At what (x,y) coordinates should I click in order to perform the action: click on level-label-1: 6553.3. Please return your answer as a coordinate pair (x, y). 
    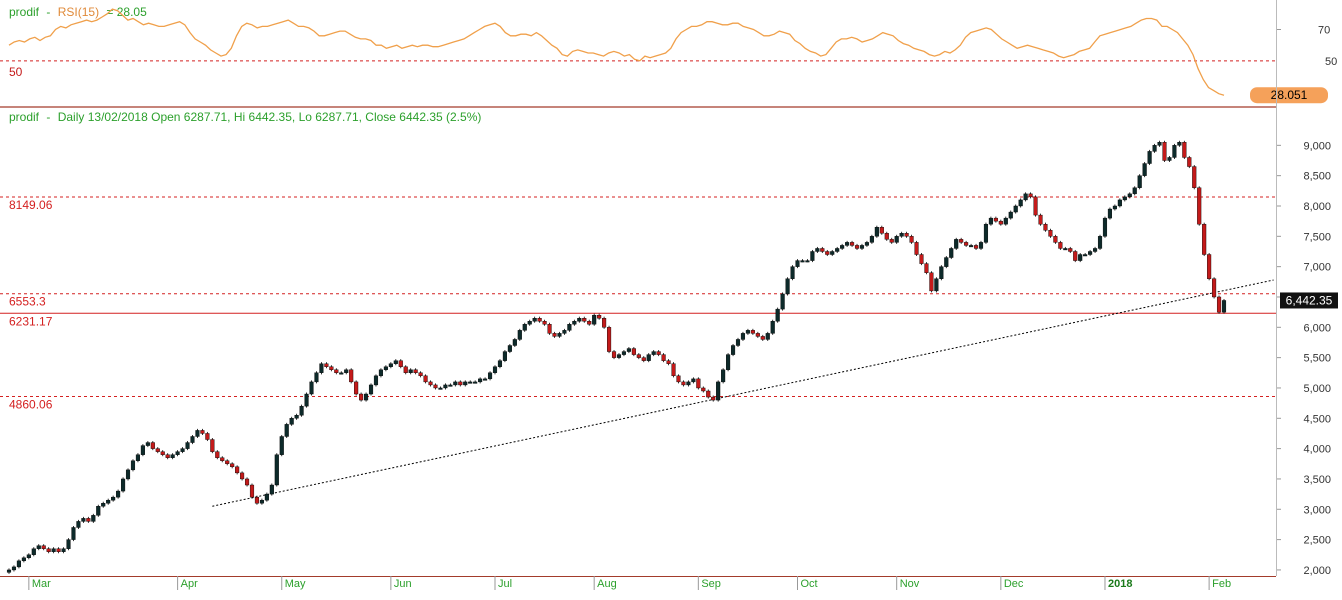
    Looking at the image, I should click on (27, 302).